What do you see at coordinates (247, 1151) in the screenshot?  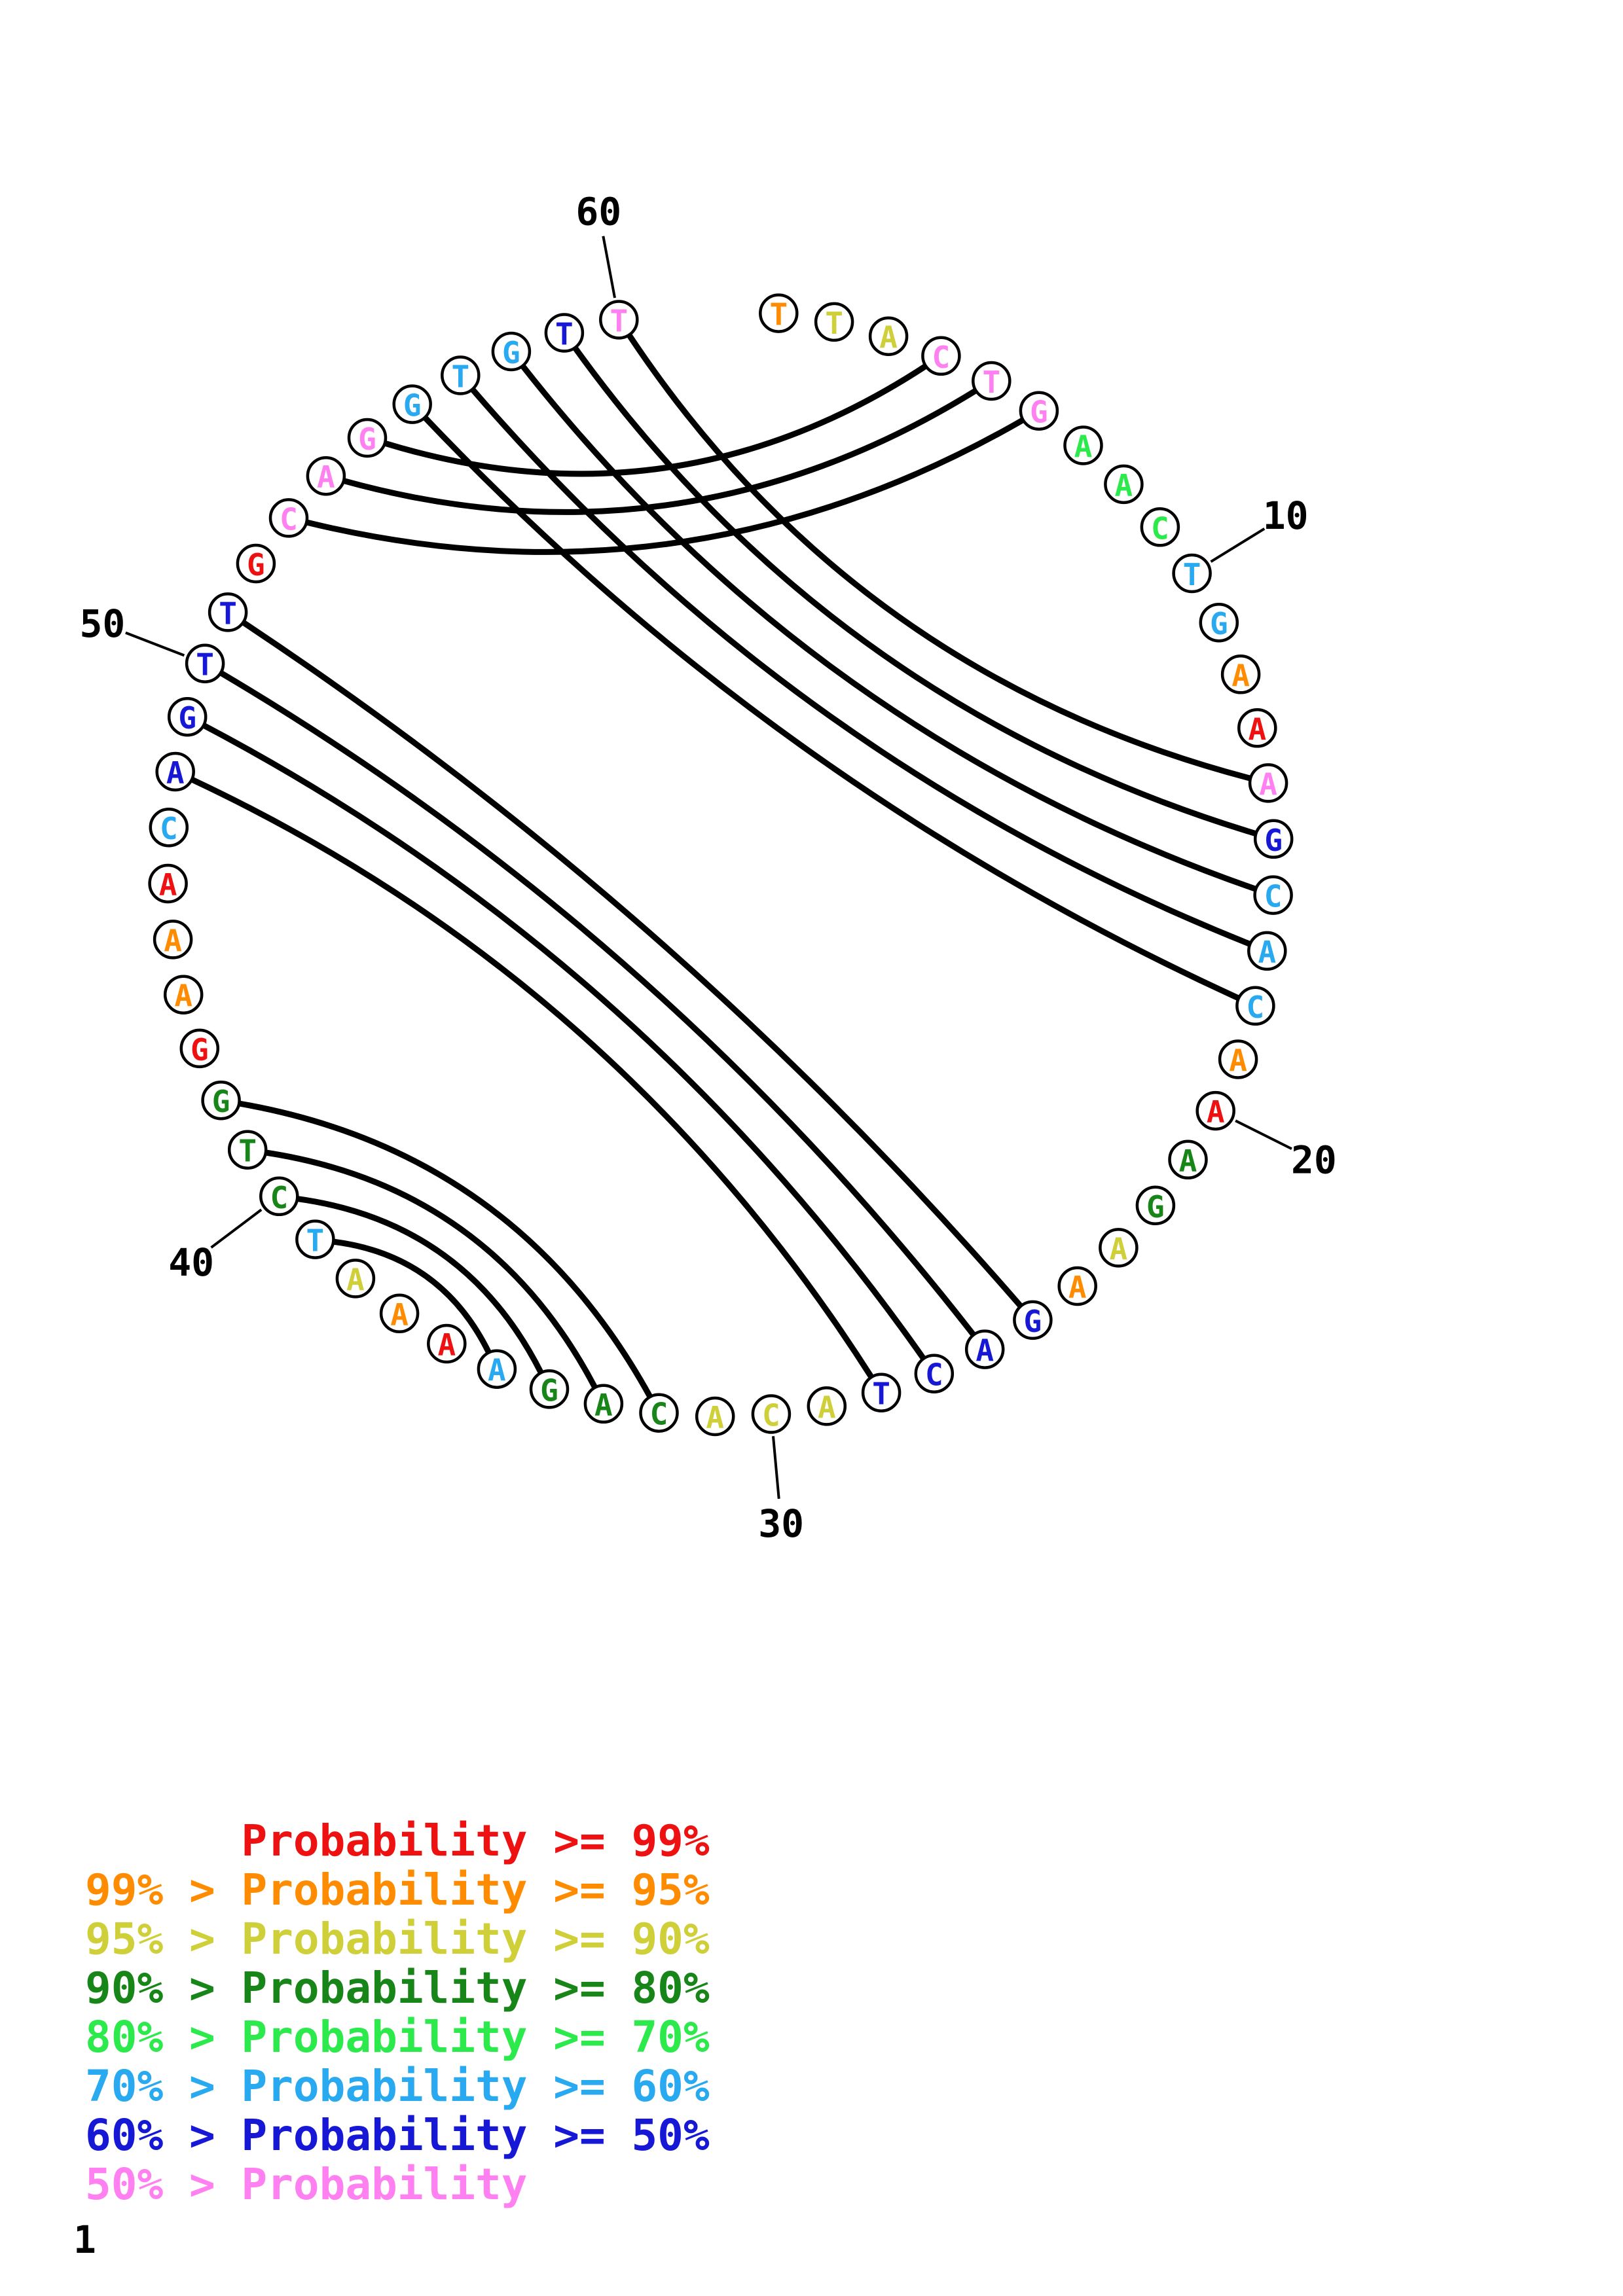 I see `base-letter-41: T` at bounding box center [247, 1151].